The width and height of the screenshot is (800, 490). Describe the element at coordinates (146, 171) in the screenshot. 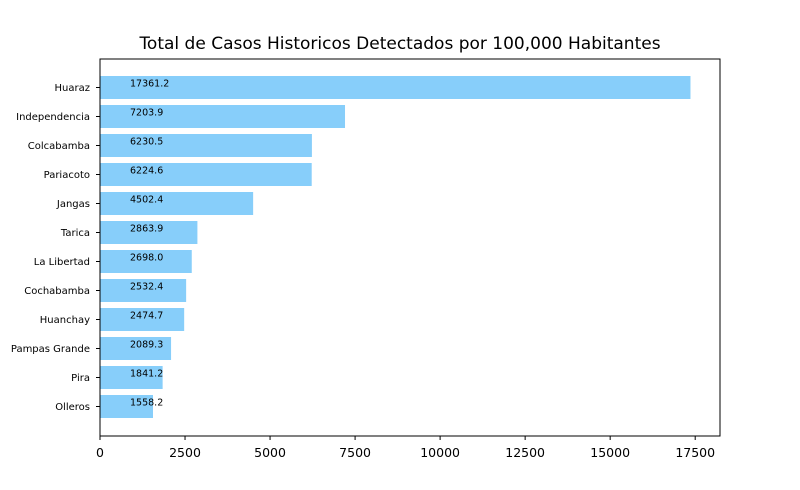

I see `data-label: 6224.6` at that location.